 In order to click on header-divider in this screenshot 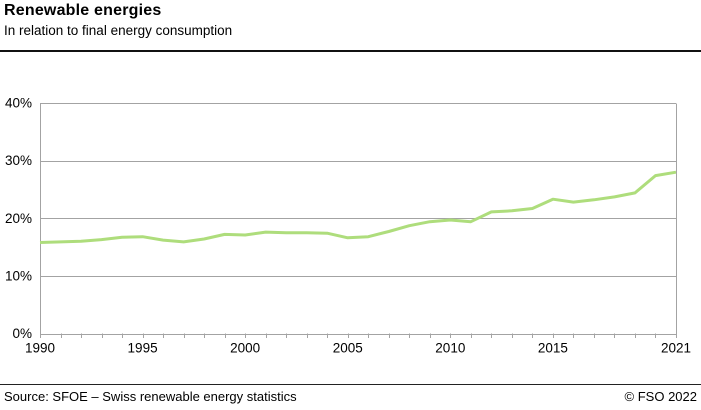, I will do `click(350, 51)`.